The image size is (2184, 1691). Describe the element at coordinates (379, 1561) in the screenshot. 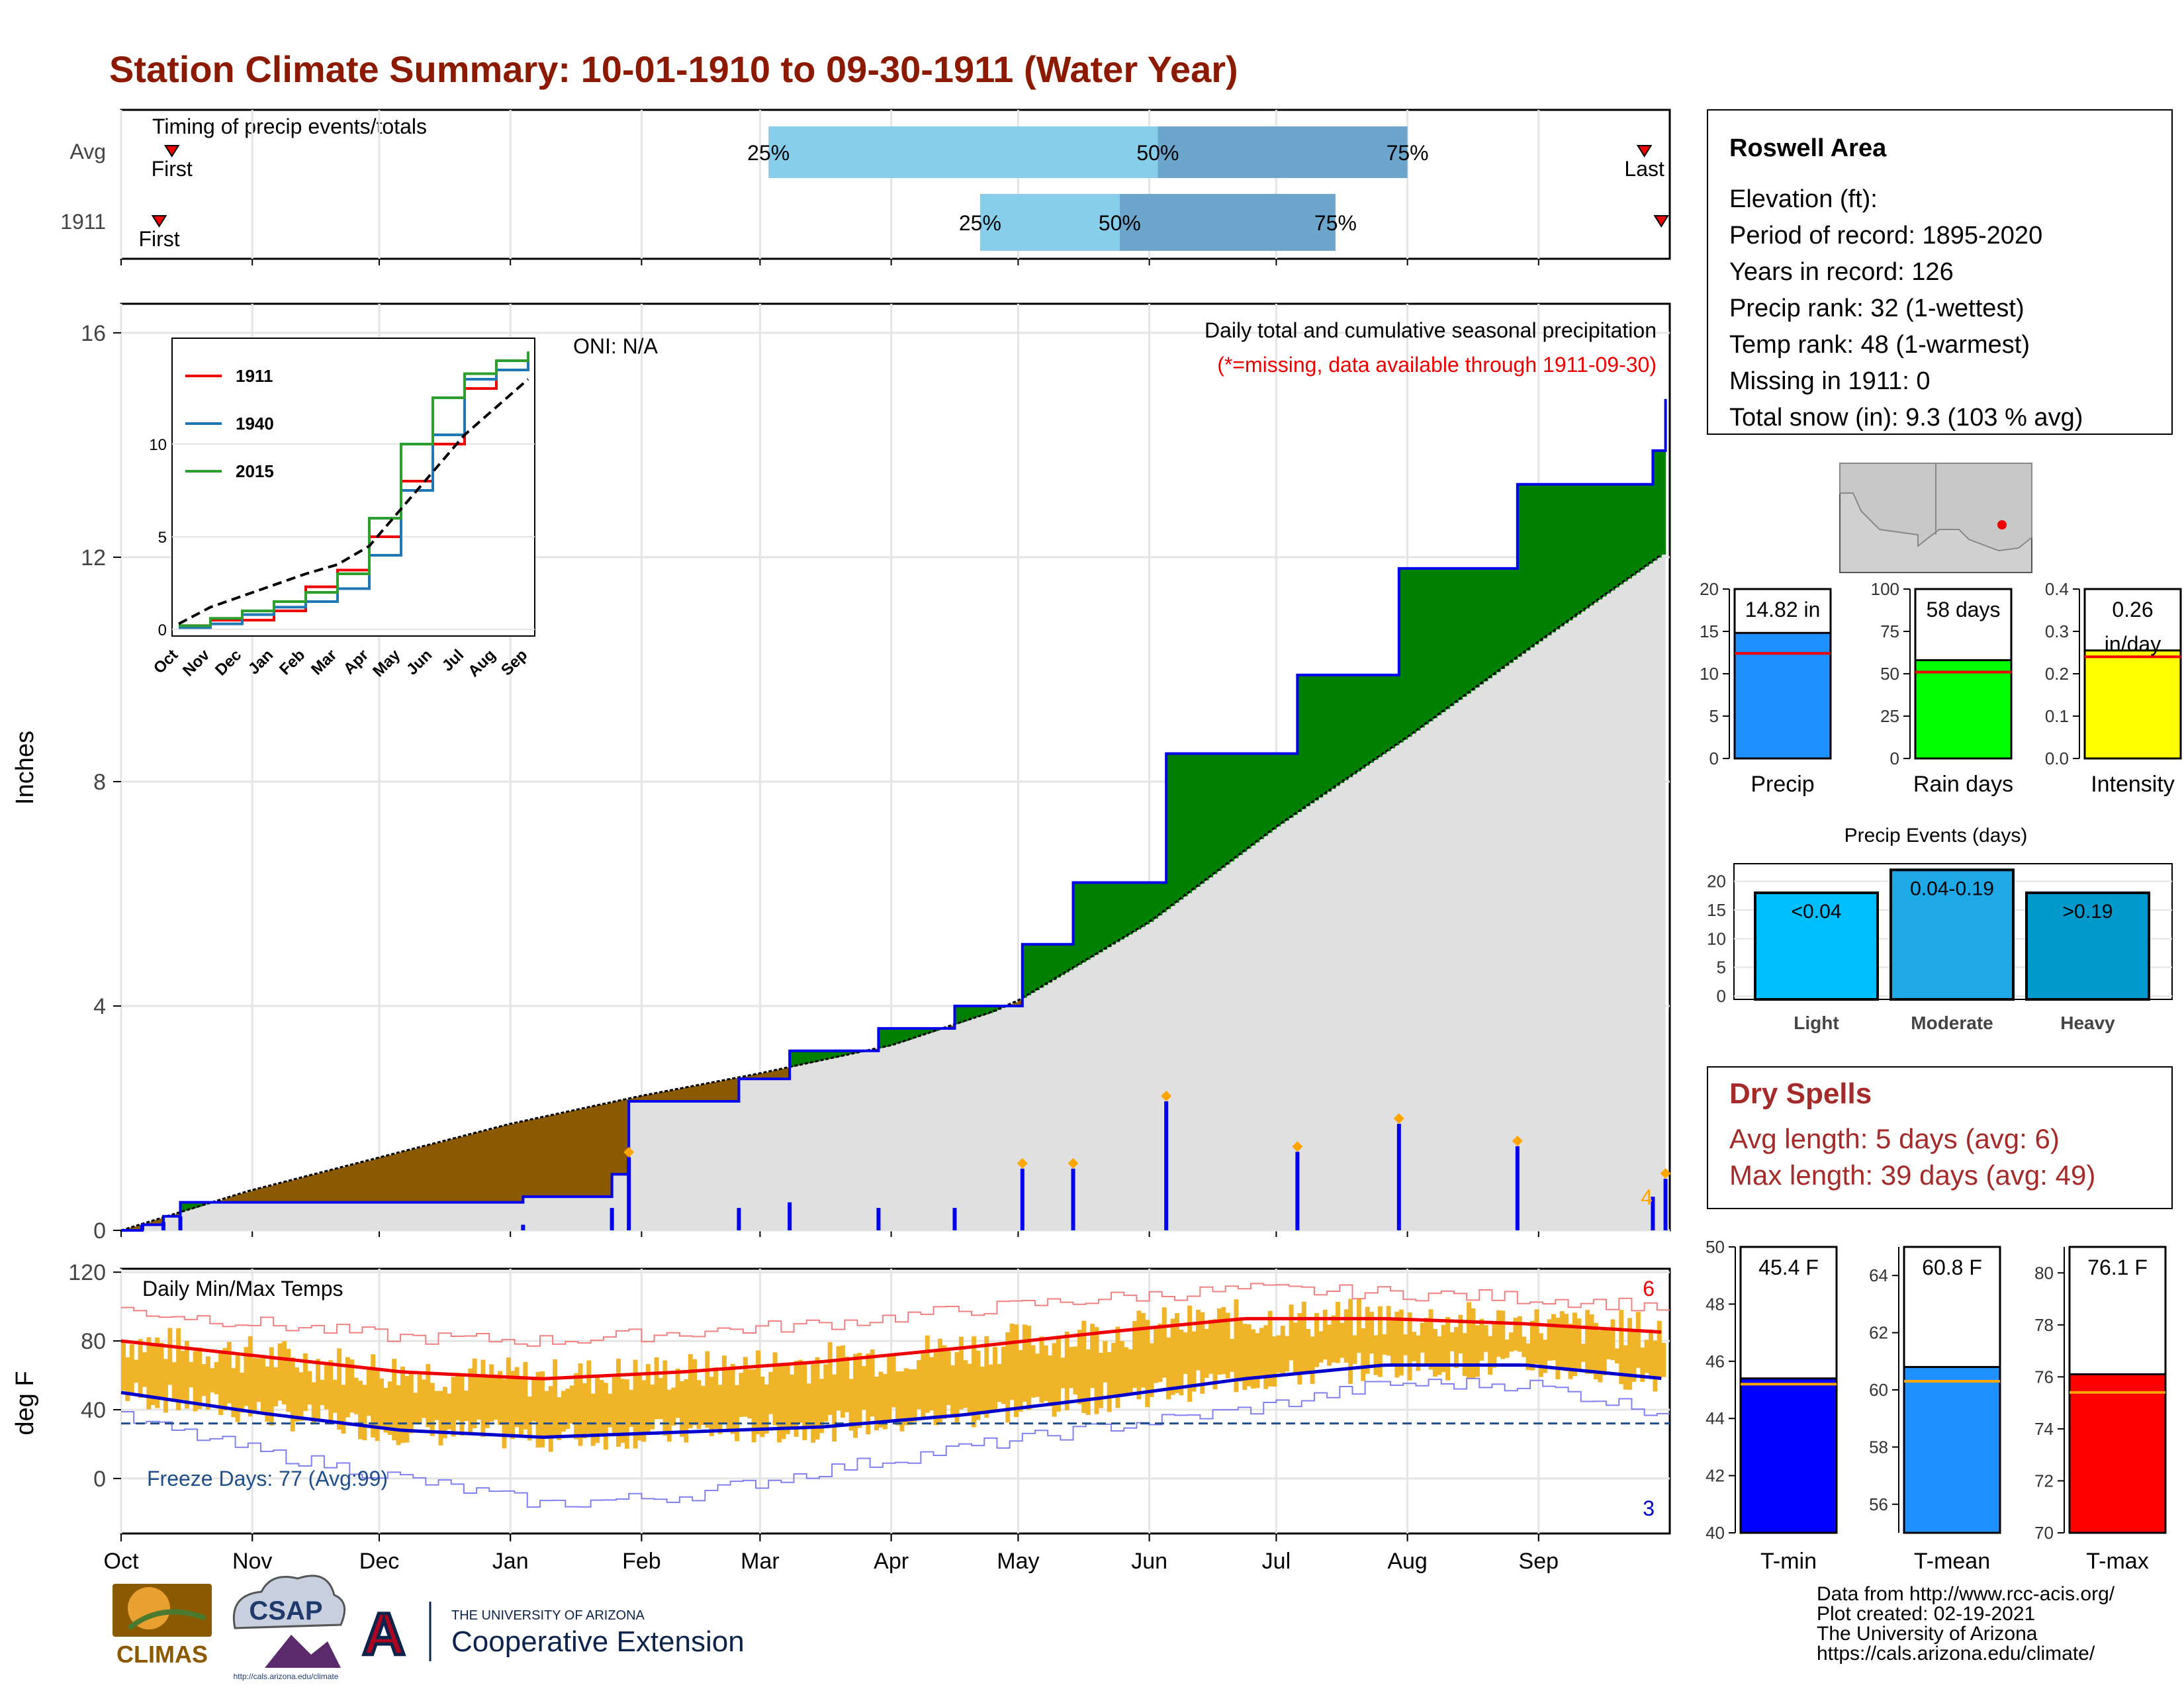

I see `month-label-dec: Dec` at that location.